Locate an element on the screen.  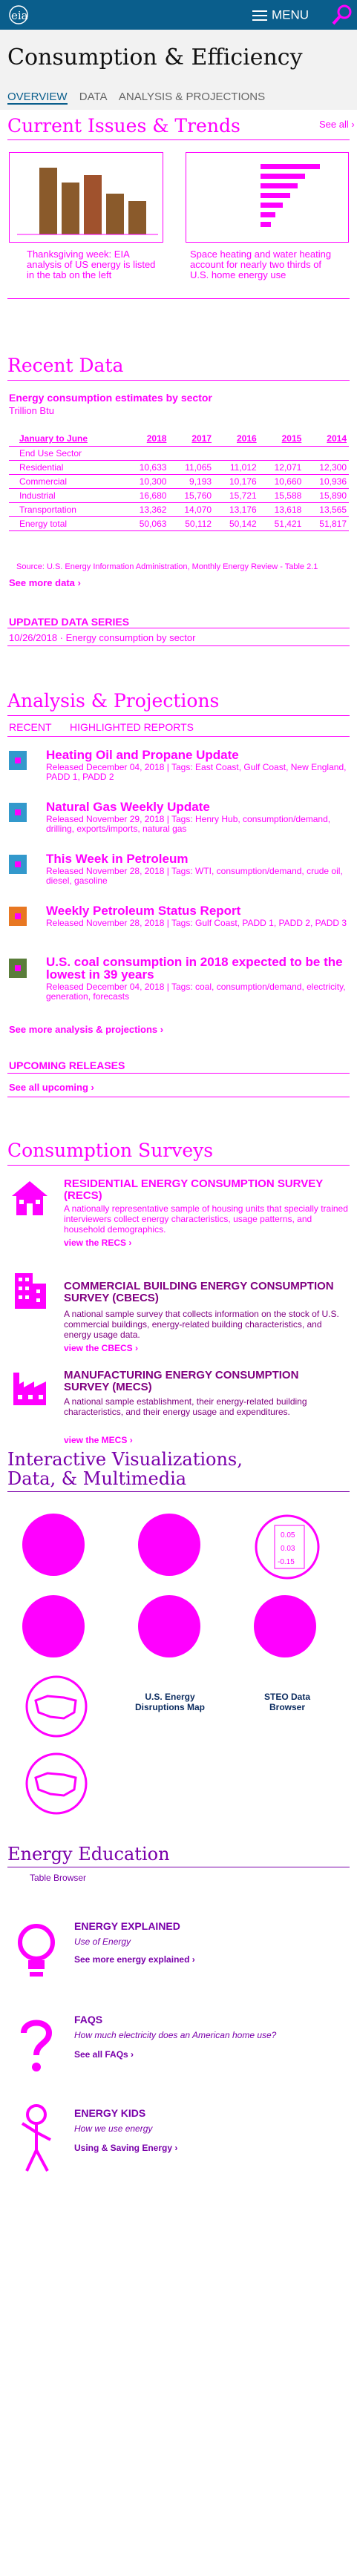
factory-icon is located at coordinates (30, 1389).